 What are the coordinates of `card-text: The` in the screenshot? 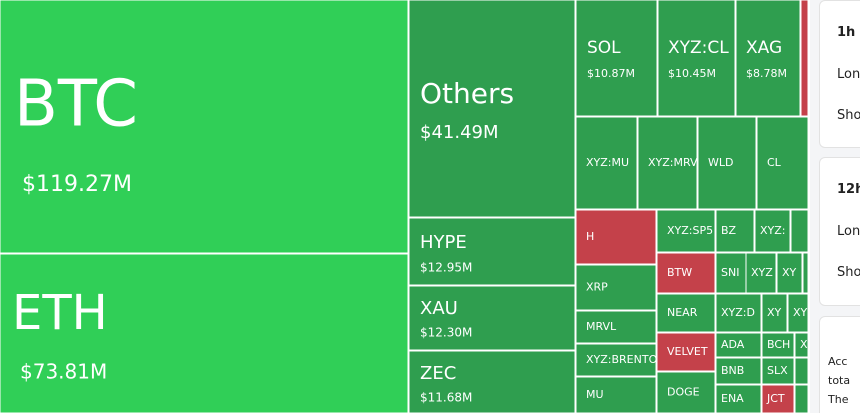 It's located at (838, 399).